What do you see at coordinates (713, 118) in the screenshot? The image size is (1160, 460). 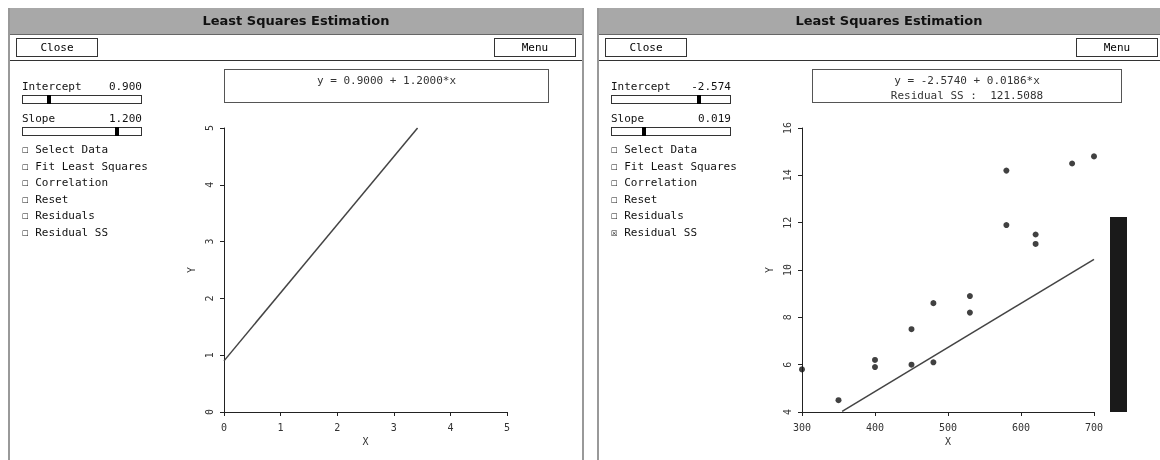 I see `text: 0.019` at bounding box center [713, 118].